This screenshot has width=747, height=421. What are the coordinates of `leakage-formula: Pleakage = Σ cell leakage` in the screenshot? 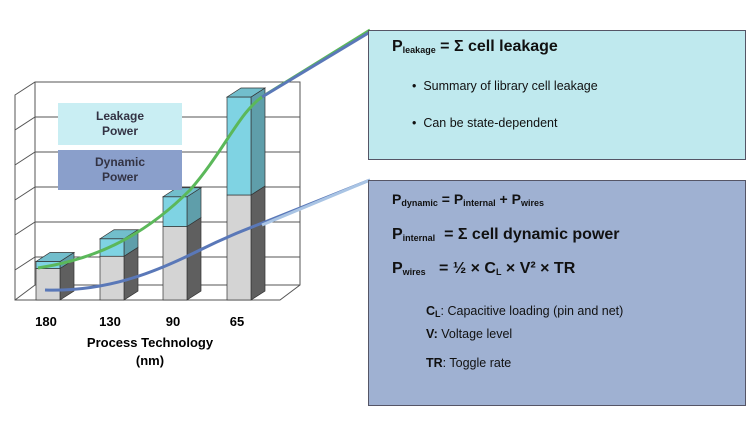 It's located at (475, 47).